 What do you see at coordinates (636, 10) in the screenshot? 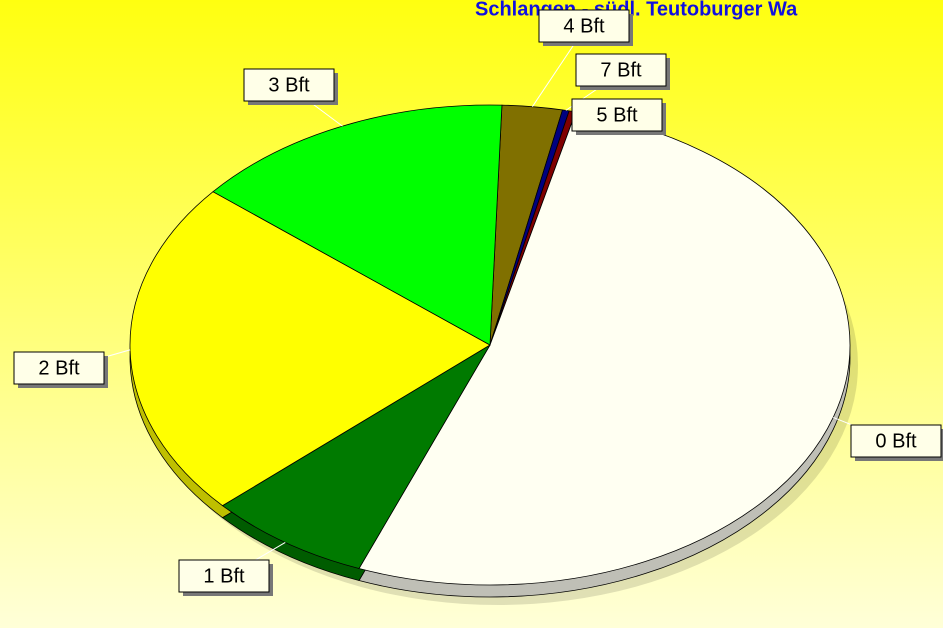
I see `chart-title: Schlangen - südl. Teutoburger Wa` at bounding box center [636, 10].